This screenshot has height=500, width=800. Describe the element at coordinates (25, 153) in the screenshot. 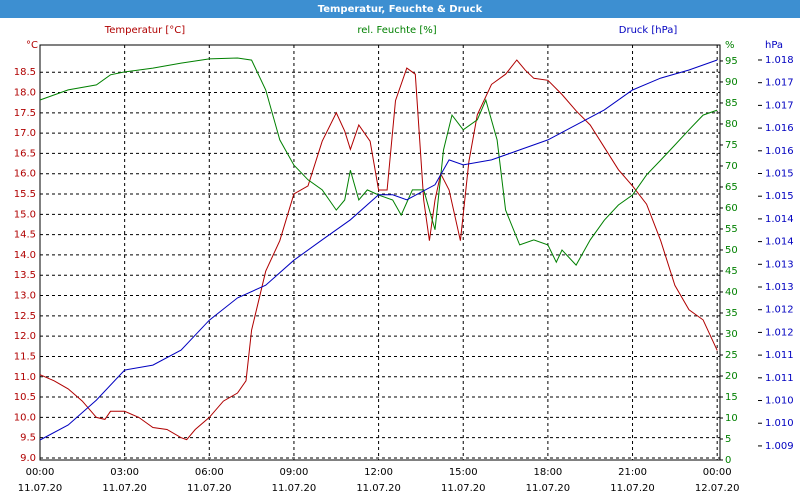

I see `y-tick-label: 16.5` at that location.